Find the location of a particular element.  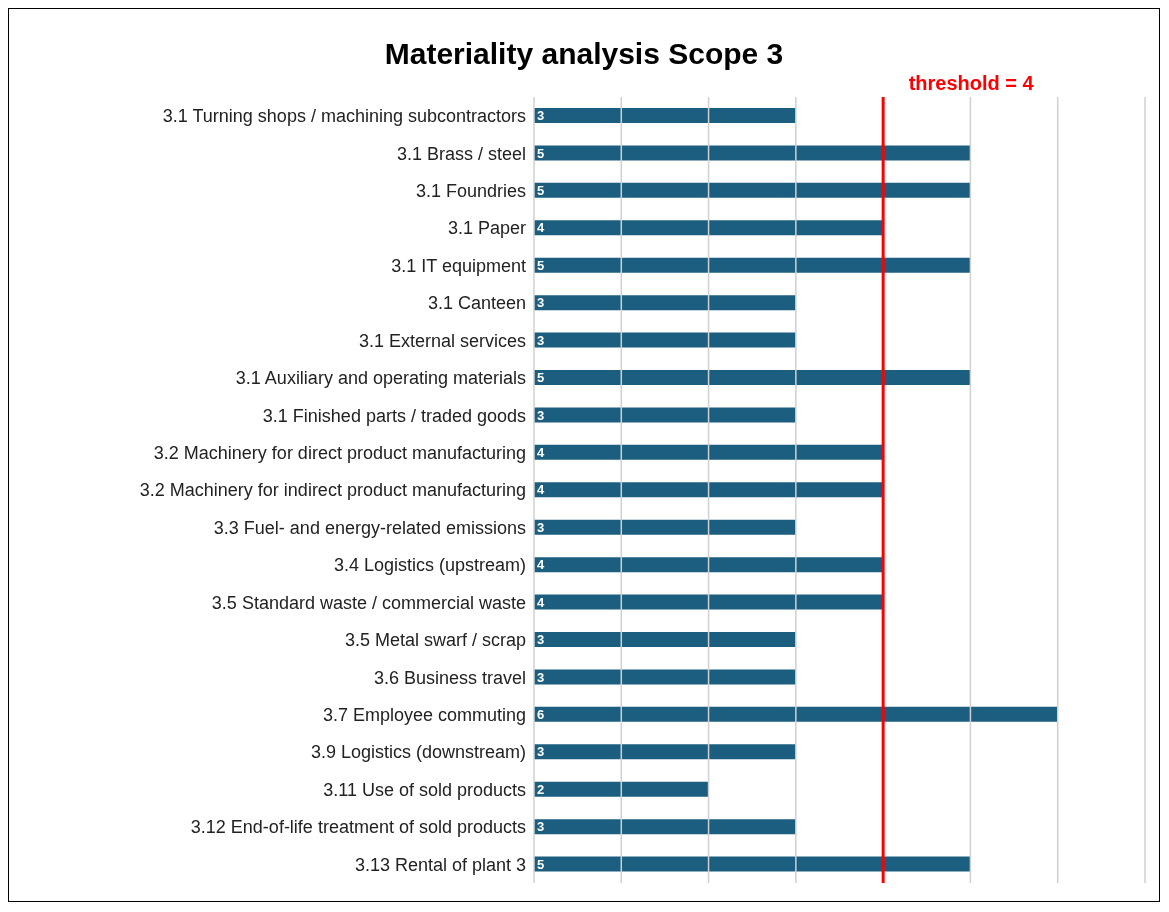

y-tick-label: 3.3 Fuel- and energy-related emissions is located at coordinates (369, 527).